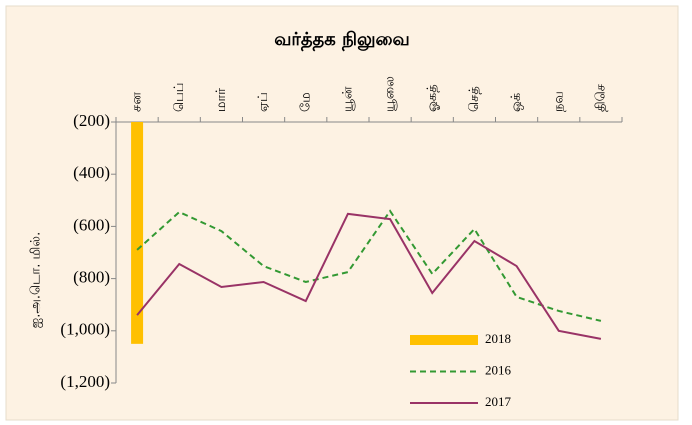 This screenshot has height=425, width=692. Describe the element at coordinates (600, 98) in the screenshot. I see `x-tick-label: திசெ` at that location.